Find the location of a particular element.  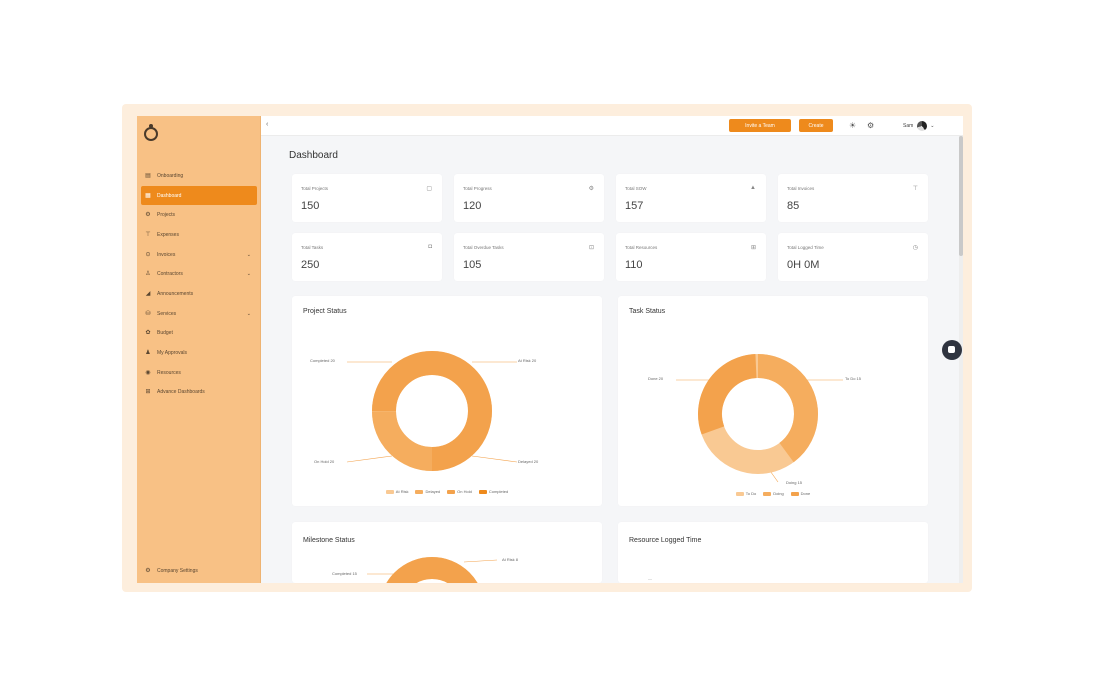

budget-icon: ✿ is located at coordinates (148, 333).